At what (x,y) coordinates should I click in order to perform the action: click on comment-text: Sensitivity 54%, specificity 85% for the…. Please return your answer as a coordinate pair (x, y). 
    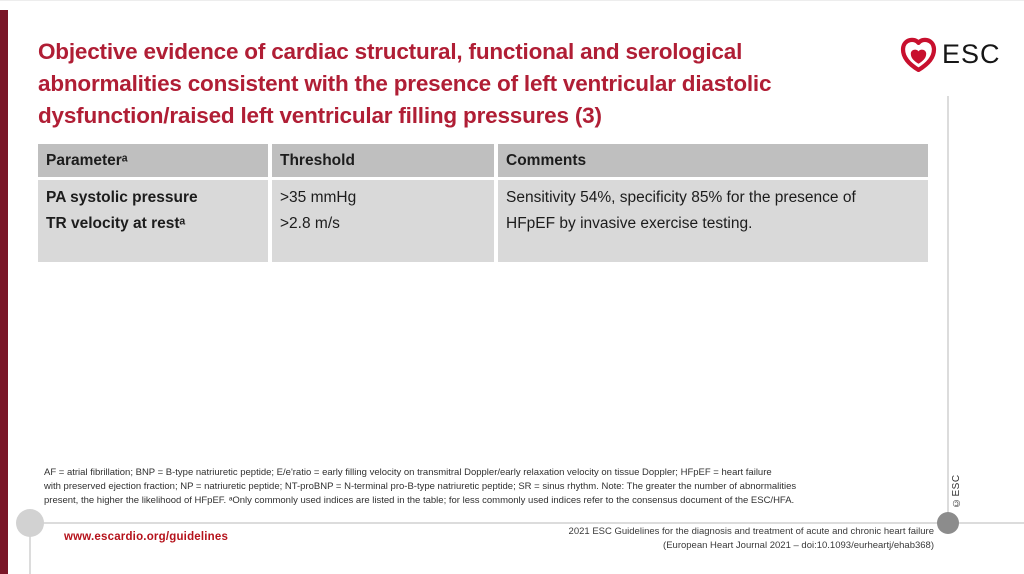
    Looking at the image, I should click on (681, 210).